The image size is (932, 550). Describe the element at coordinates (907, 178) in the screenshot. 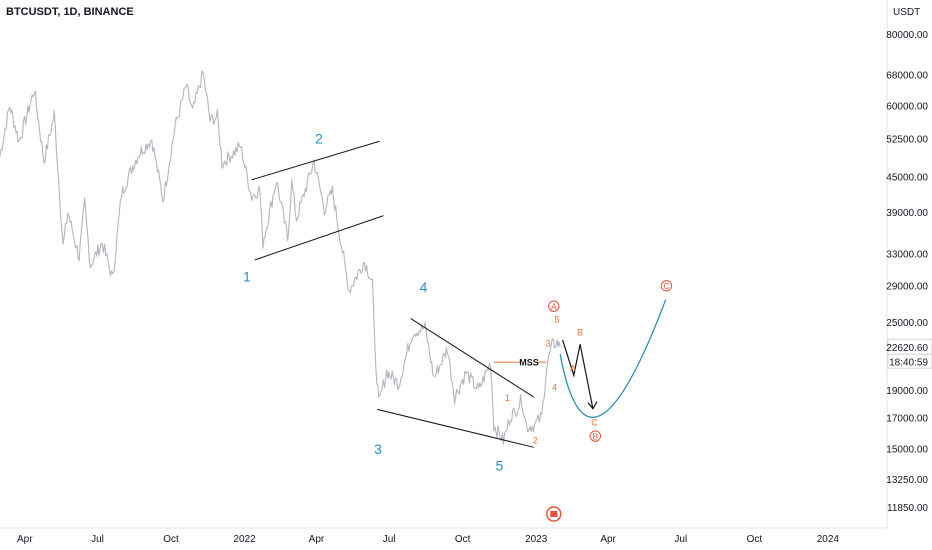

I see `y-tick-label: 45000.00` at that location.